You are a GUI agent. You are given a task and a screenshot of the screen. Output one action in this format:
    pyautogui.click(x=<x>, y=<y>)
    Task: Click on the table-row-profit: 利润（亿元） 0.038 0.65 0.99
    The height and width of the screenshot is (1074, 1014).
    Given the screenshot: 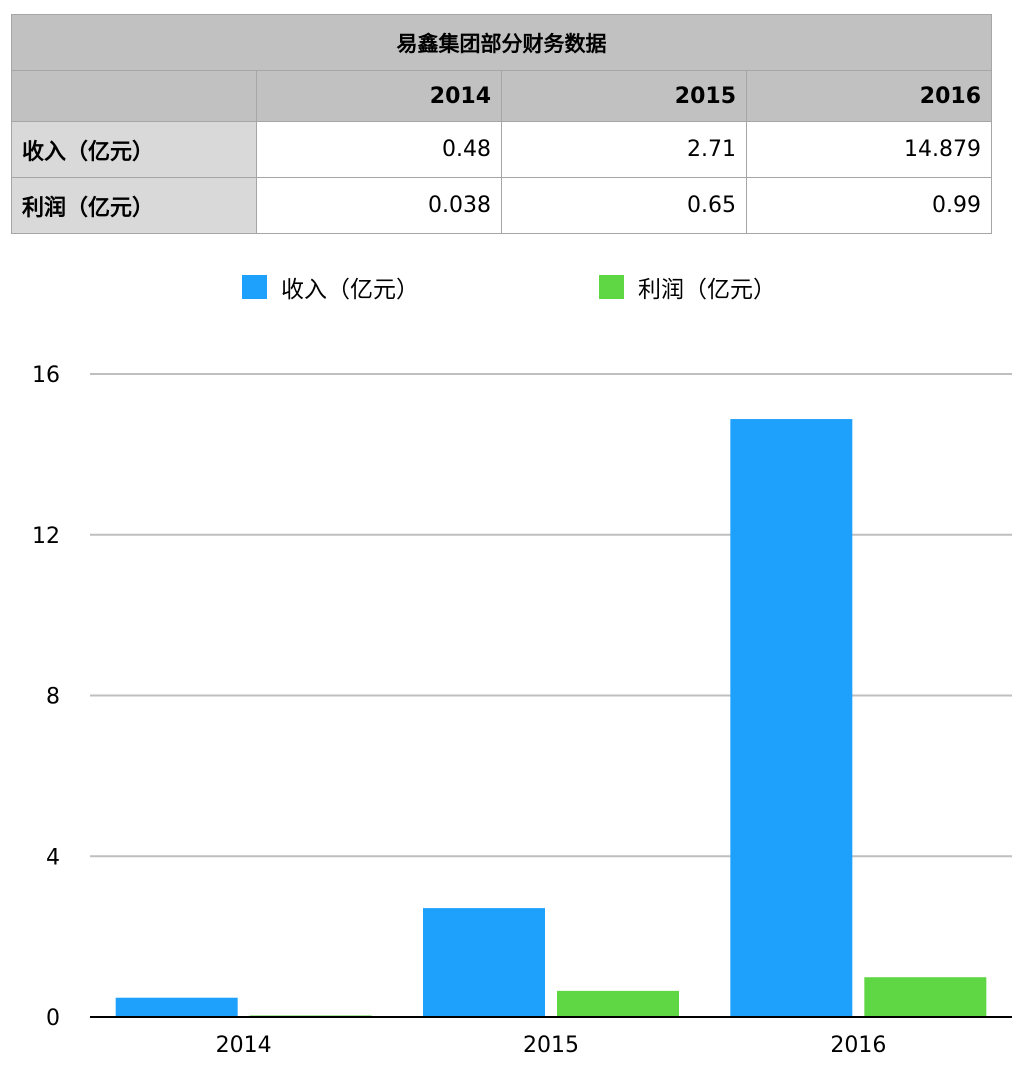 What is the action you would take?
    pyautogui.click(x=501, y=205)
    